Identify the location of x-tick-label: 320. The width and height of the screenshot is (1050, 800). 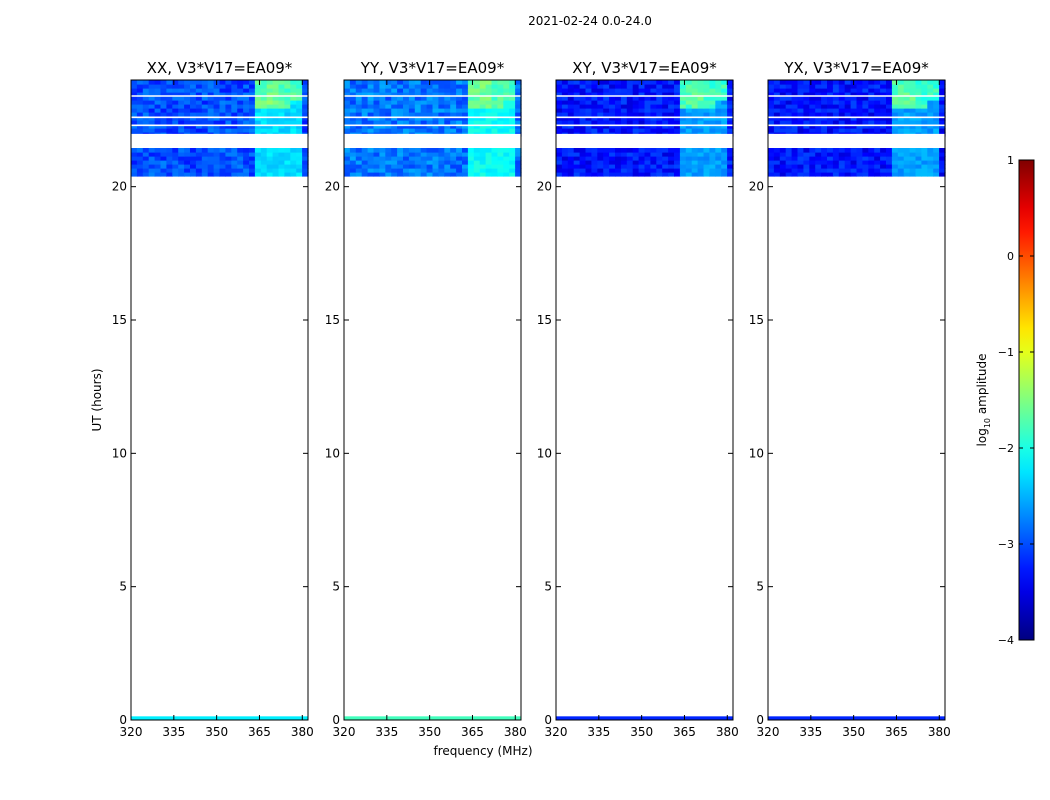
(131, 732).